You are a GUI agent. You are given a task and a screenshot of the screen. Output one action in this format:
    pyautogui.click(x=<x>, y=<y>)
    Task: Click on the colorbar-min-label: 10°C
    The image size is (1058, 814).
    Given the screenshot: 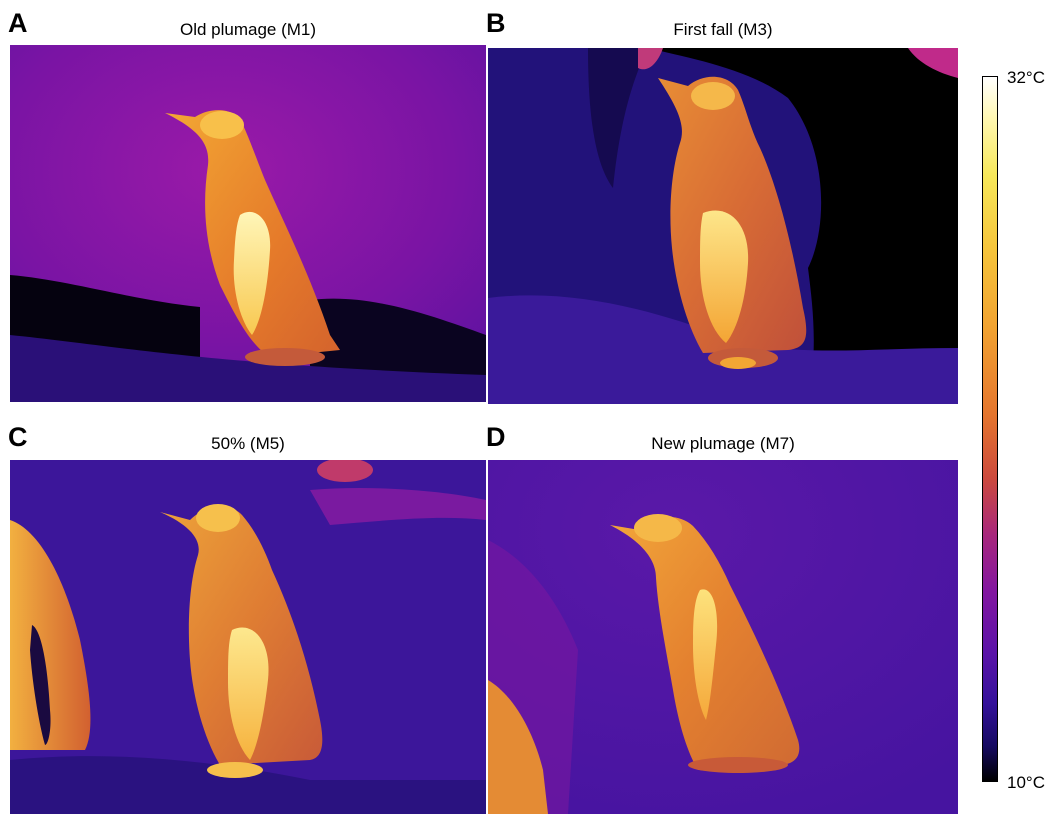 What is the action you would take?
    pyautogui.click(x=1026, y=782)
    